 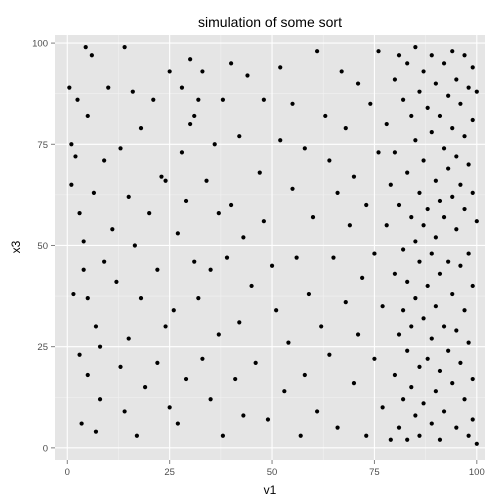 What do you see at coordinates (270, 22) in the screenshot?
I see `chart-title: simulation of some sort` at bounding box center [270, 22].